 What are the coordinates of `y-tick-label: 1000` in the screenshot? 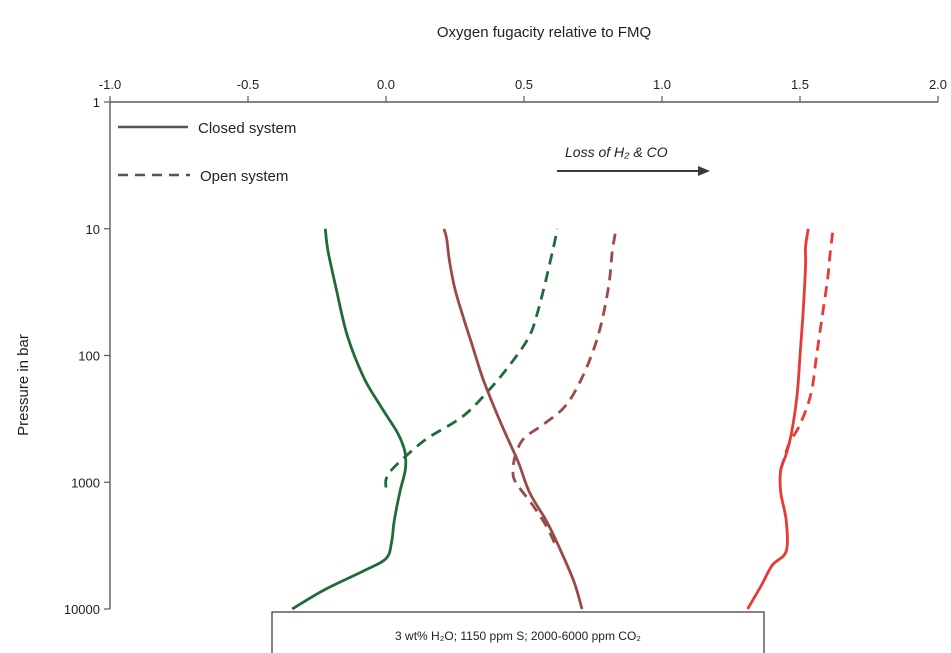 It's located at (85, 482).